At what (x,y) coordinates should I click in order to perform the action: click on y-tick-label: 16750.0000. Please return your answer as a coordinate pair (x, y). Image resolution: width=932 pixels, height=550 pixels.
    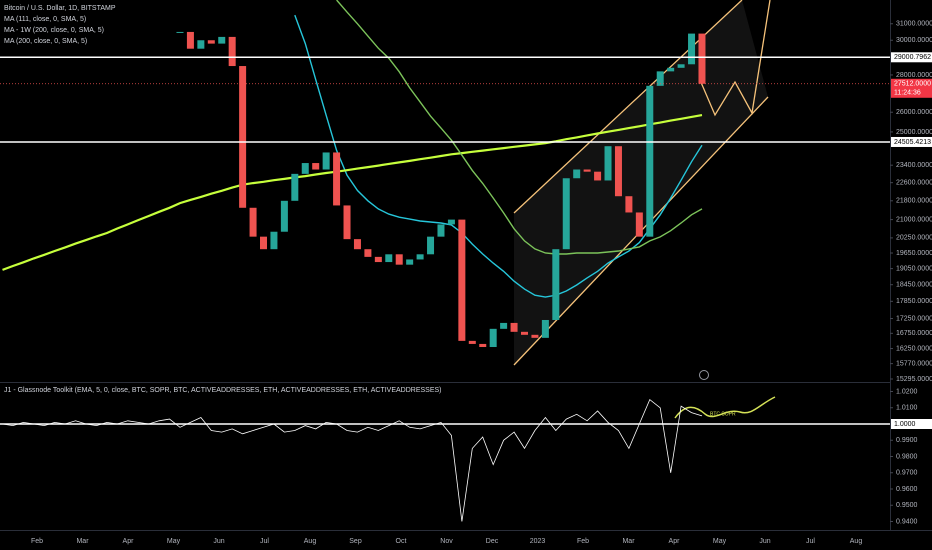
    Looking at the image, I should click on (914, 333).